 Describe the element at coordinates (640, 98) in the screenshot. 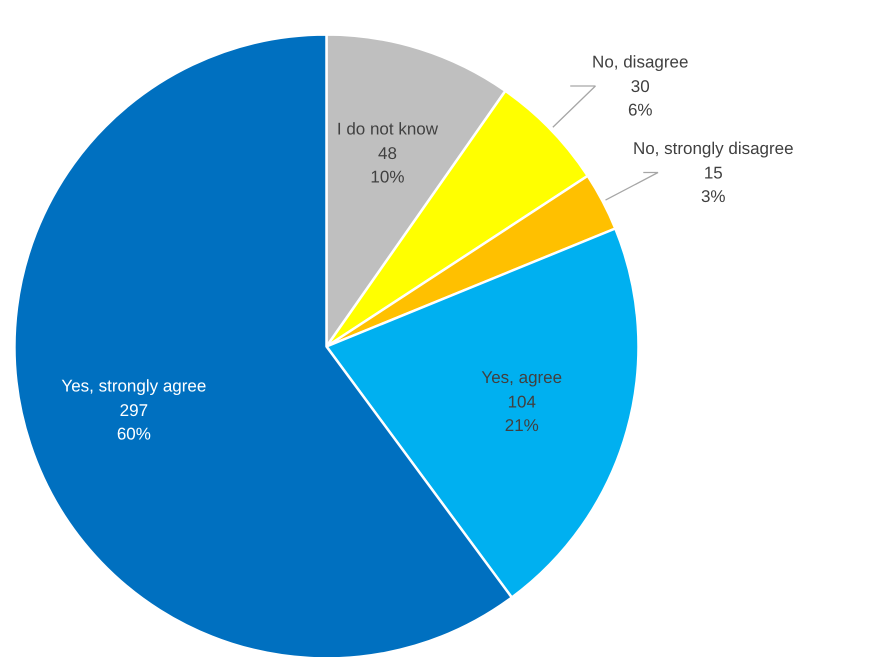

I see `data-label: 30 6%` at that location.